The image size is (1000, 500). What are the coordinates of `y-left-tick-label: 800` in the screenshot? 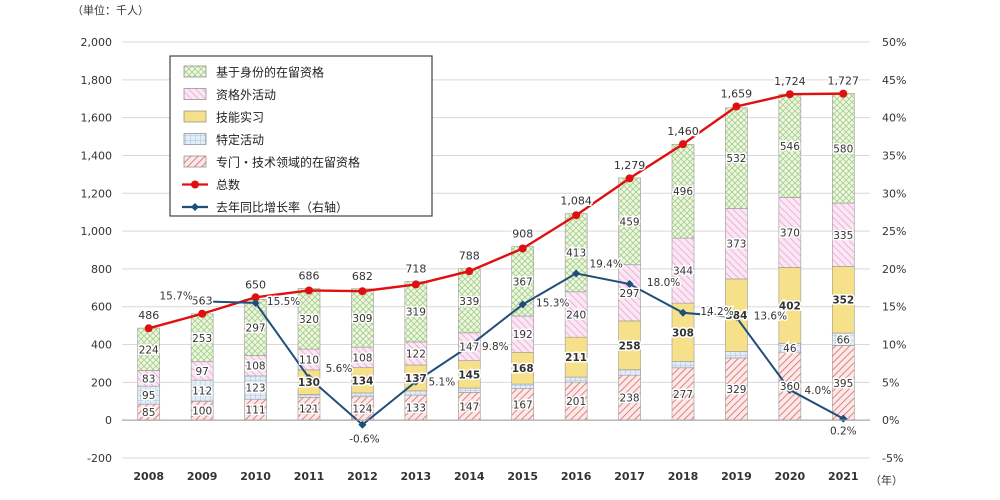 It's located at (101, 269).